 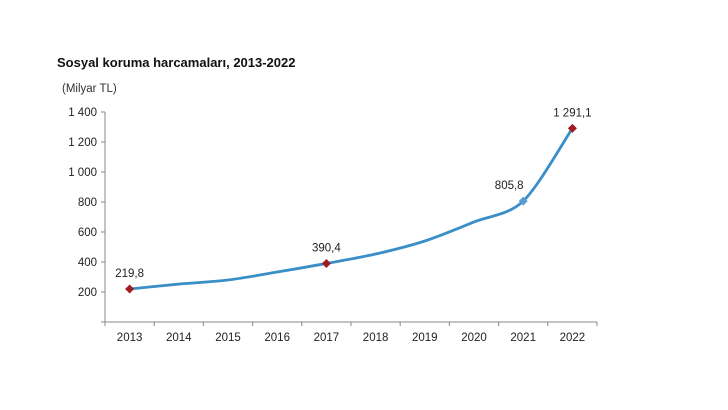 What do you see at coordinates (82, 173) in the screenshot?
I see `y-tick-label: 1 000` at bounding box center [82, 173].